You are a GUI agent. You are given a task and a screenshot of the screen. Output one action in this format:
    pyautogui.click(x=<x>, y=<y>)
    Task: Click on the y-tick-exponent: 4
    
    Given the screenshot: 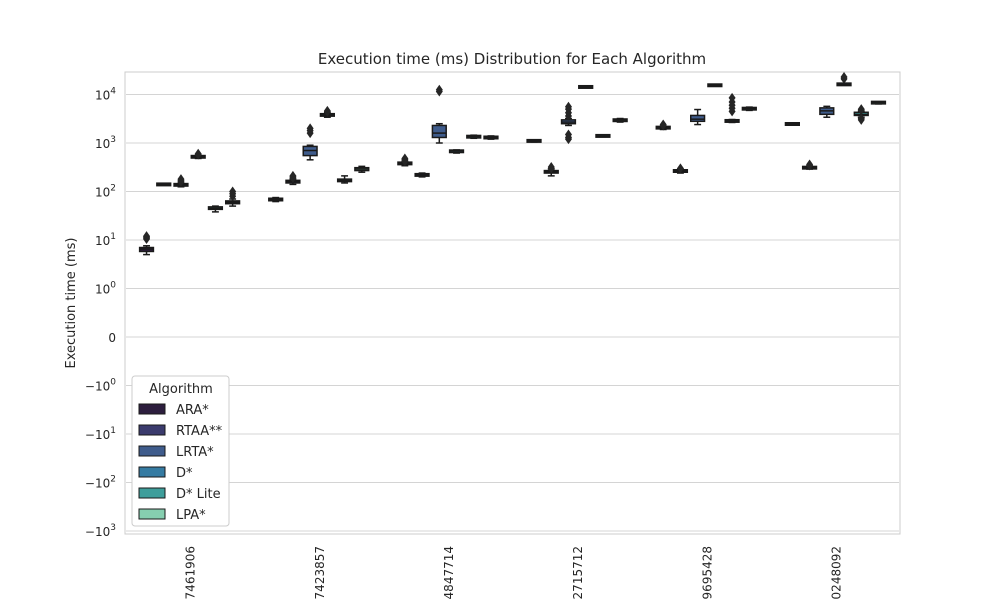 What is the action you would take?
    pyautogui.click(x=113, y=92)
    